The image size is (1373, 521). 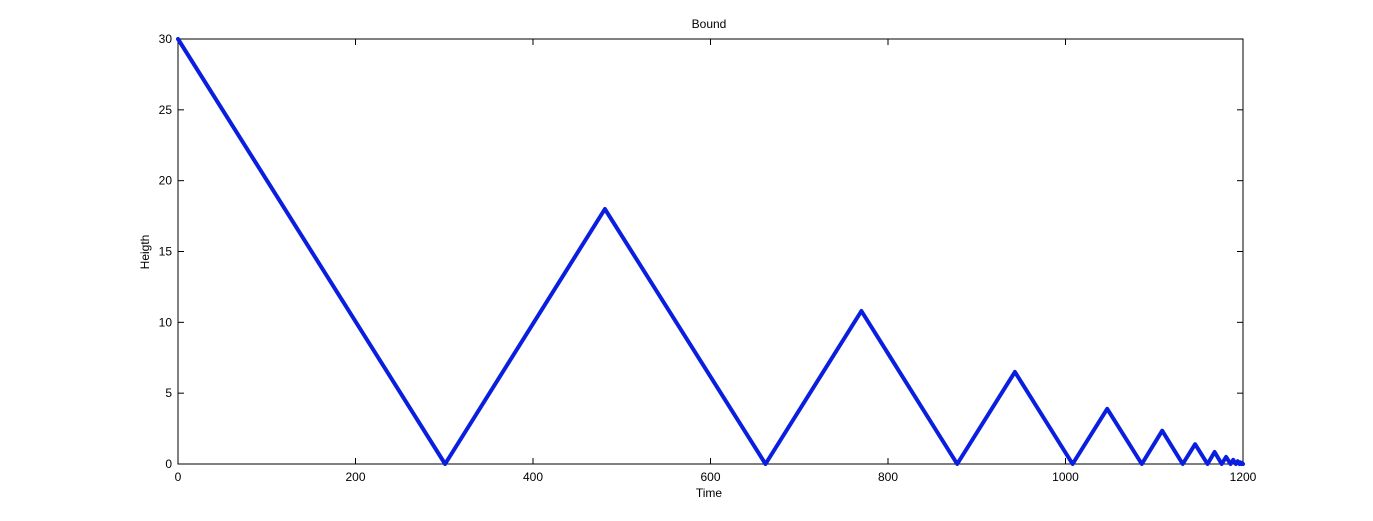 What do you see at coordinates (166, 322) in the screenshot?
I see `y-tick-label: 10` at bounding box center [166, 322].